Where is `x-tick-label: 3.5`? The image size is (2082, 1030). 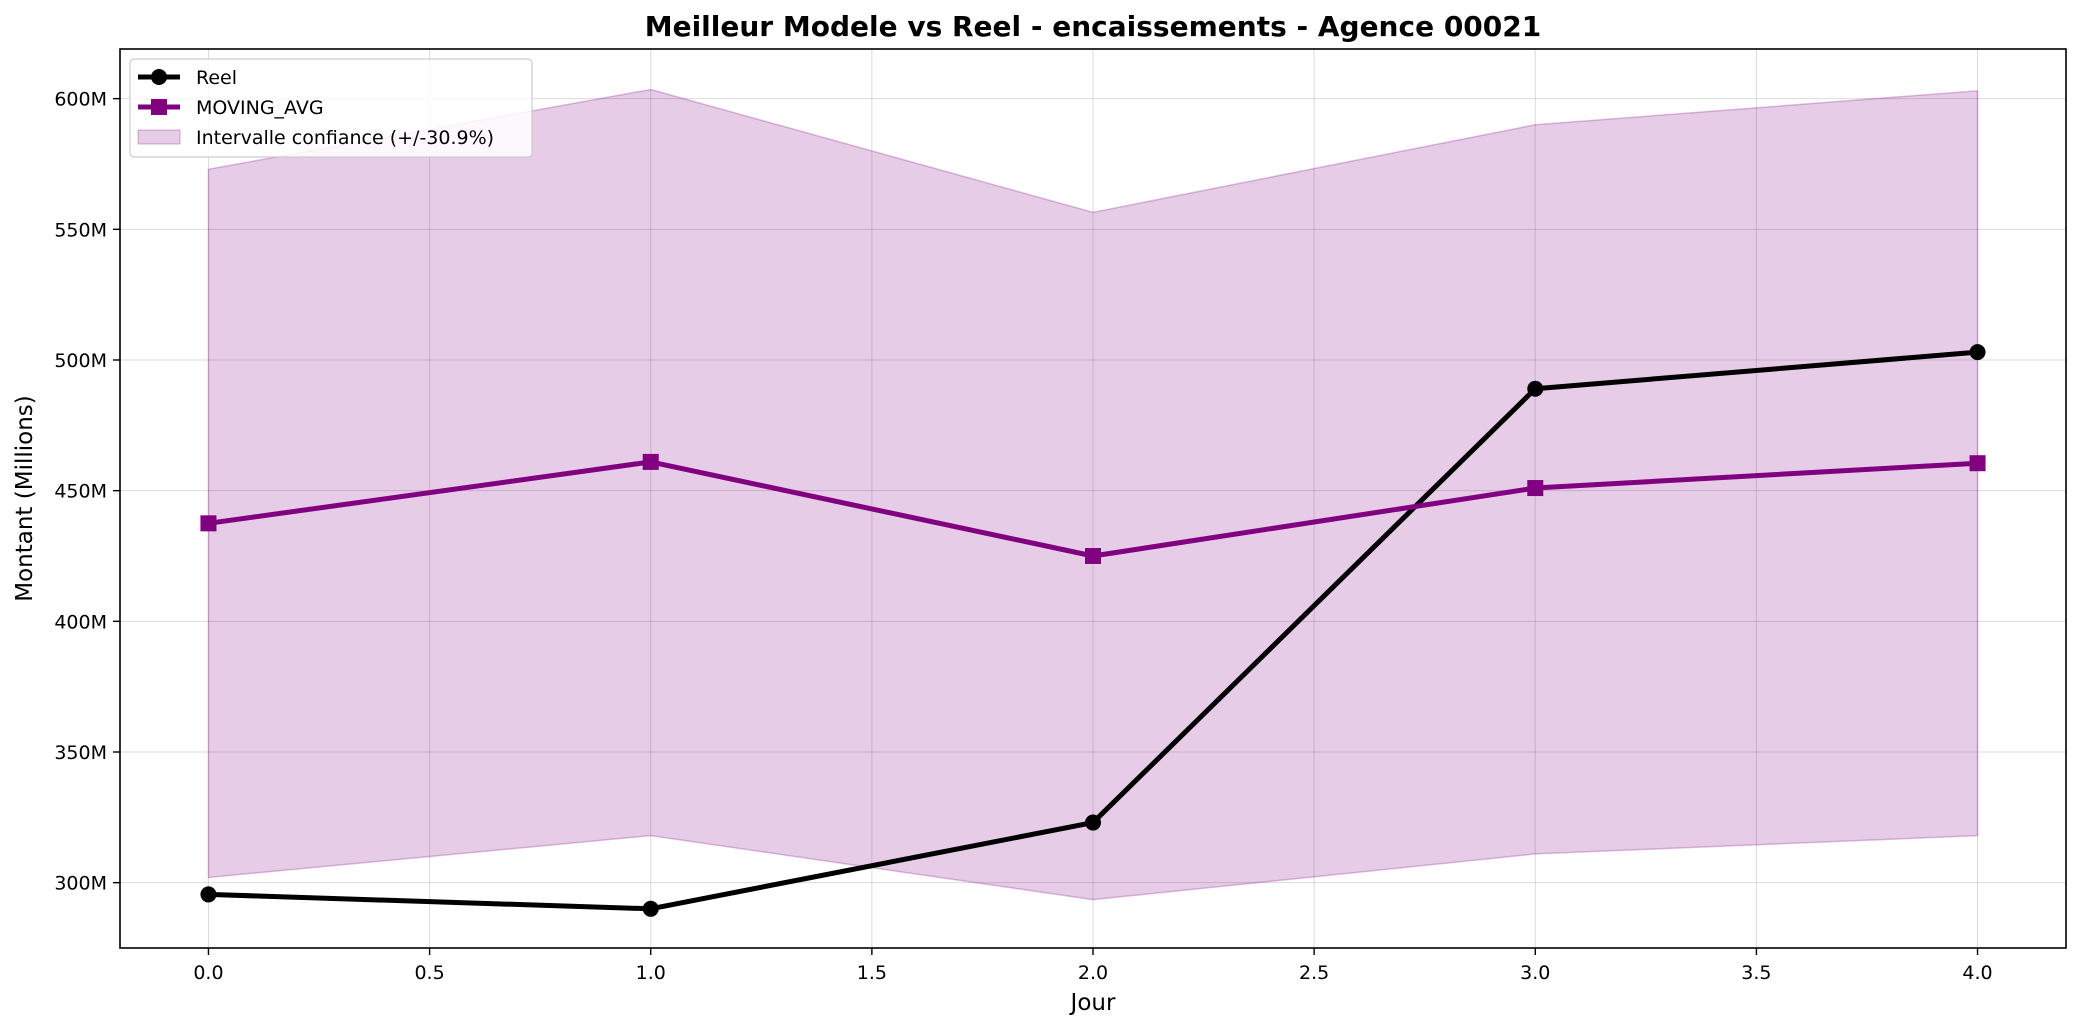
x-tick-label: 3.5 is located at coordinates (1756, 973).